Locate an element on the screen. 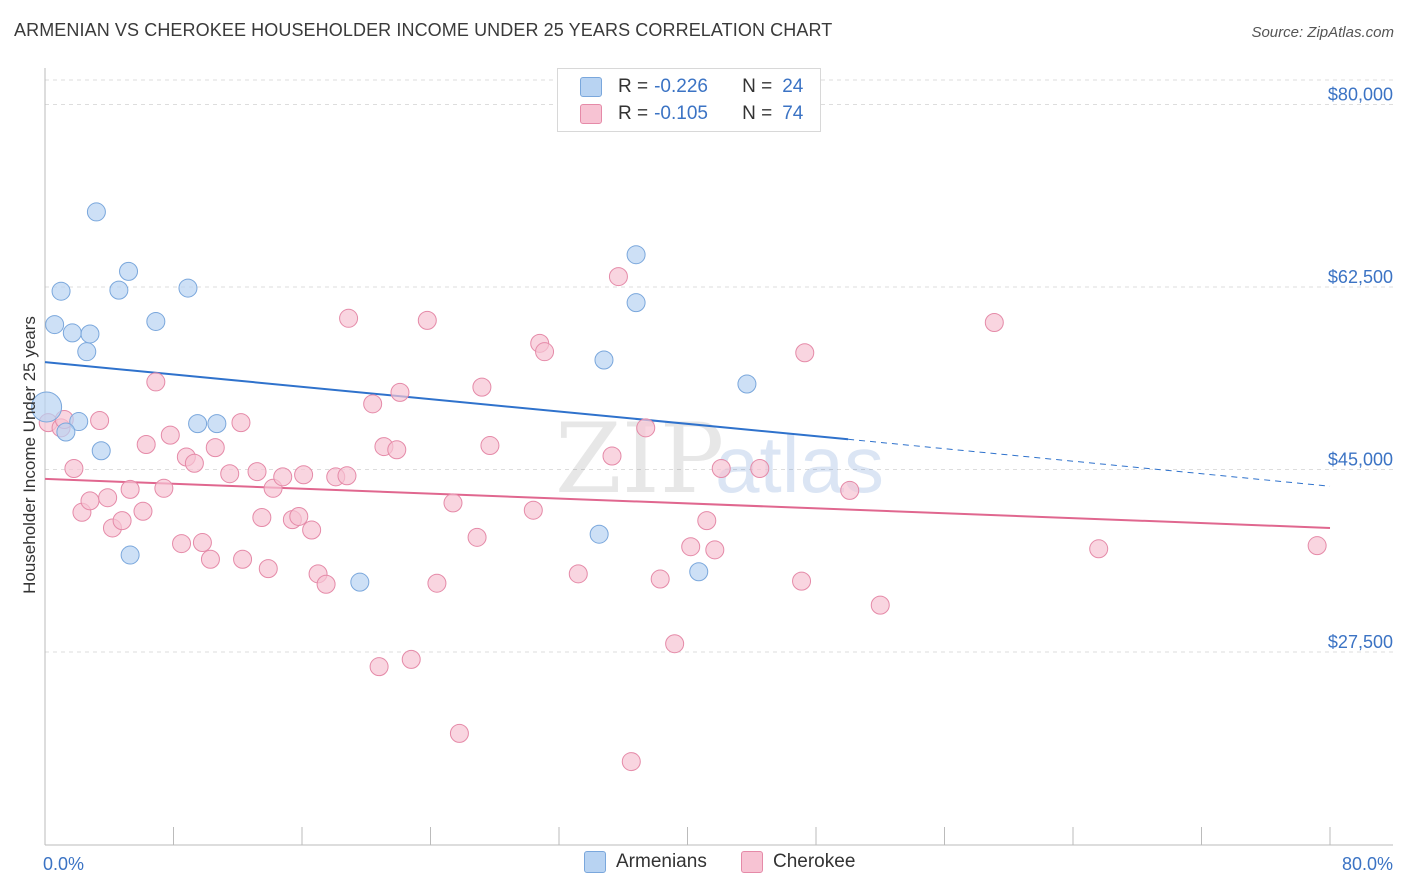  trend-line-cherokee is located at coordinates (687, 503).